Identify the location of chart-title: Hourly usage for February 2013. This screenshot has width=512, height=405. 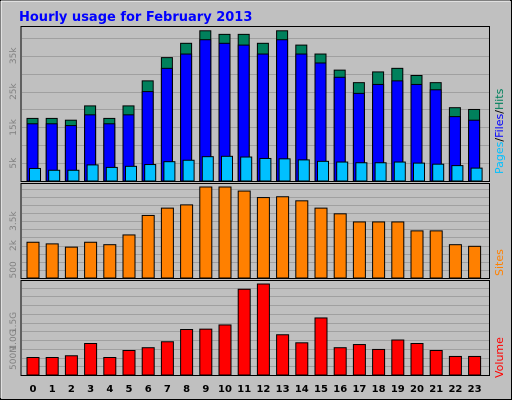
(135, 17).